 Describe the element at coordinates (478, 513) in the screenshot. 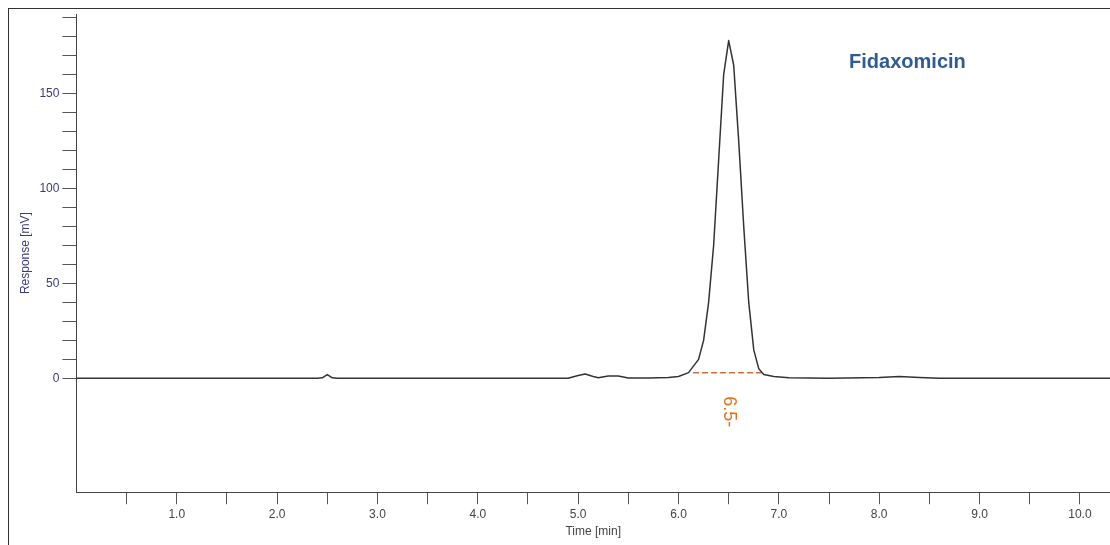

I see `x-tick-label: 4.0` at that location.